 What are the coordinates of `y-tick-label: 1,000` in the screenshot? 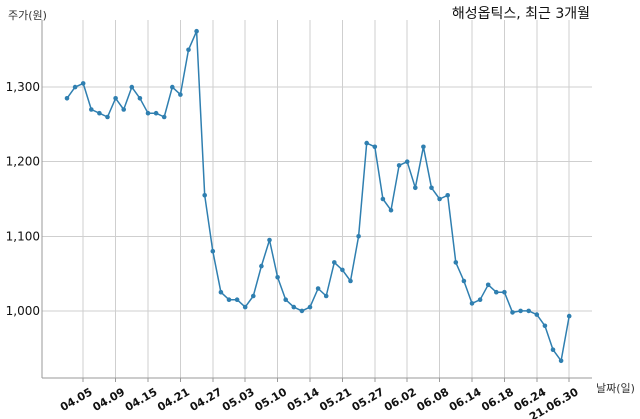 It's located at (23, 311).